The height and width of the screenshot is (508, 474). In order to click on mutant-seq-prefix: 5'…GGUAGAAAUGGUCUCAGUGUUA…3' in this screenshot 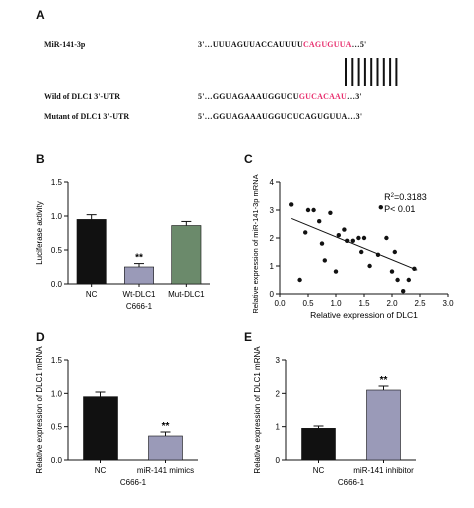, I will do `click(280, 116)`.